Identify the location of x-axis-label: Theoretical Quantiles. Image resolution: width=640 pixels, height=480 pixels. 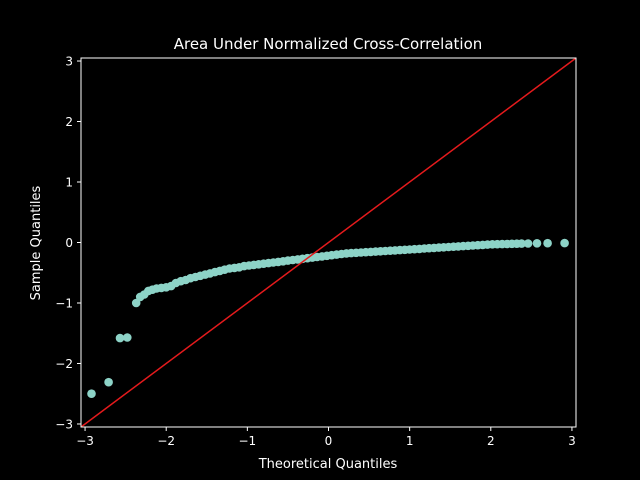
(328, 464).